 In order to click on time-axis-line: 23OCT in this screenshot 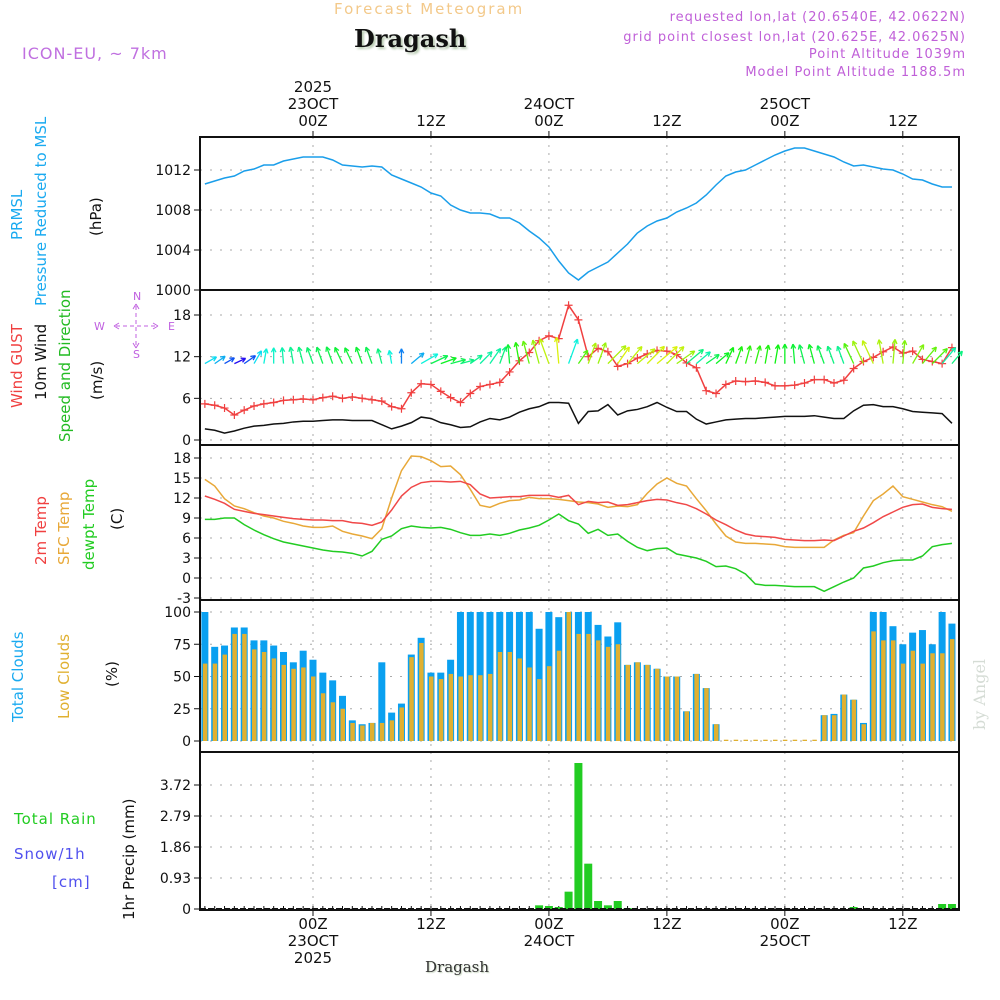, I will do `click(313, 104)`.